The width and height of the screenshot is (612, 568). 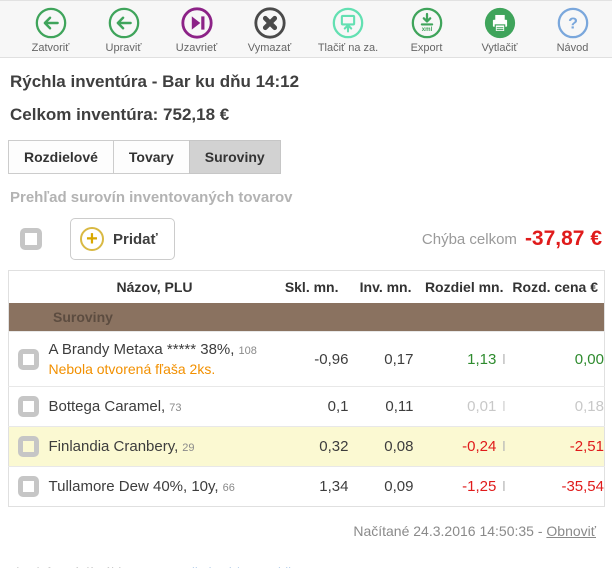 I want to click on item-plu: 108, so click(x=247, y=351).